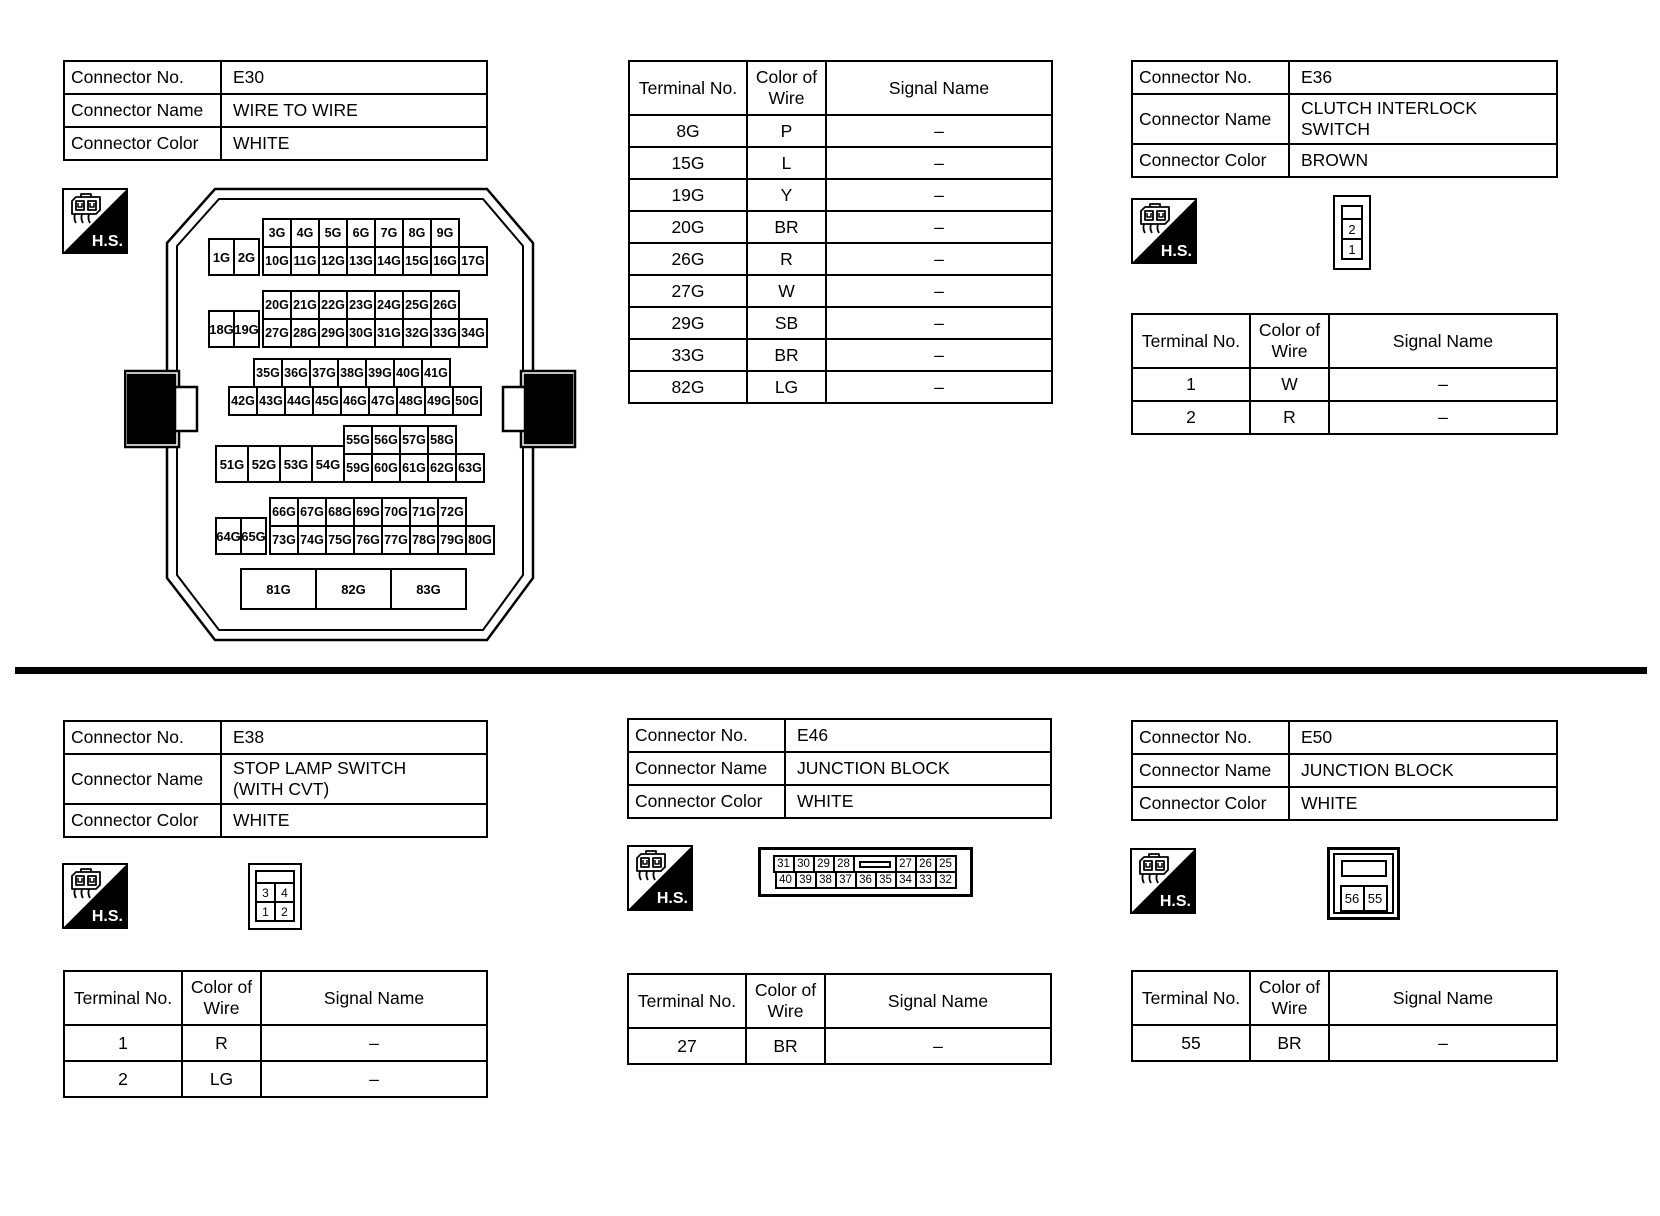 The image size is (1660, 1216). What do you see at coordinates (1344, 159) in the screenshot?
I see `table-row: Connector Color BROWN` at bounding box center [1344, 159].